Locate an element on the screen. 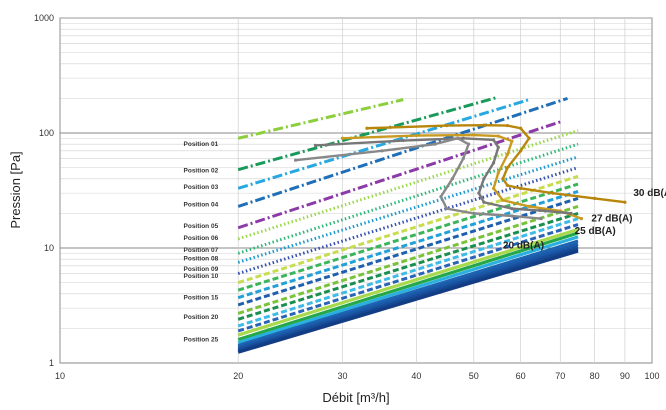 The height and width of the screenshot is (410, 666). noise-labels: 30 dB(A) 27 dB(A)25 dB(A) 20 dB(A) is located at coordinates (584, 219).